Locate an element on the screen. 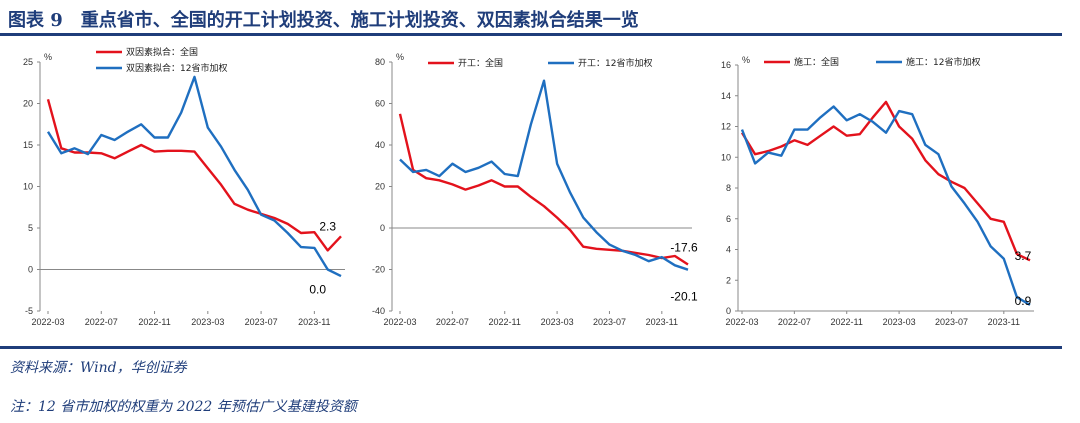 This screenshot has height=423, width=1080. bottom-rule is located at coordinates (531, 347).